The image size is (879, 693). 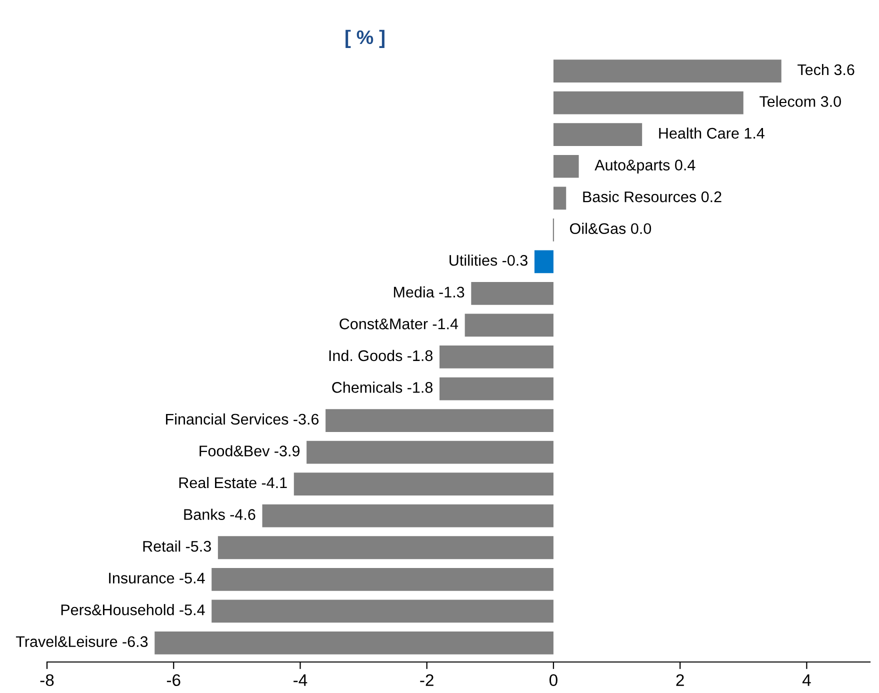 I want to click on data-label: -5.3, so click(x=198, y=546).